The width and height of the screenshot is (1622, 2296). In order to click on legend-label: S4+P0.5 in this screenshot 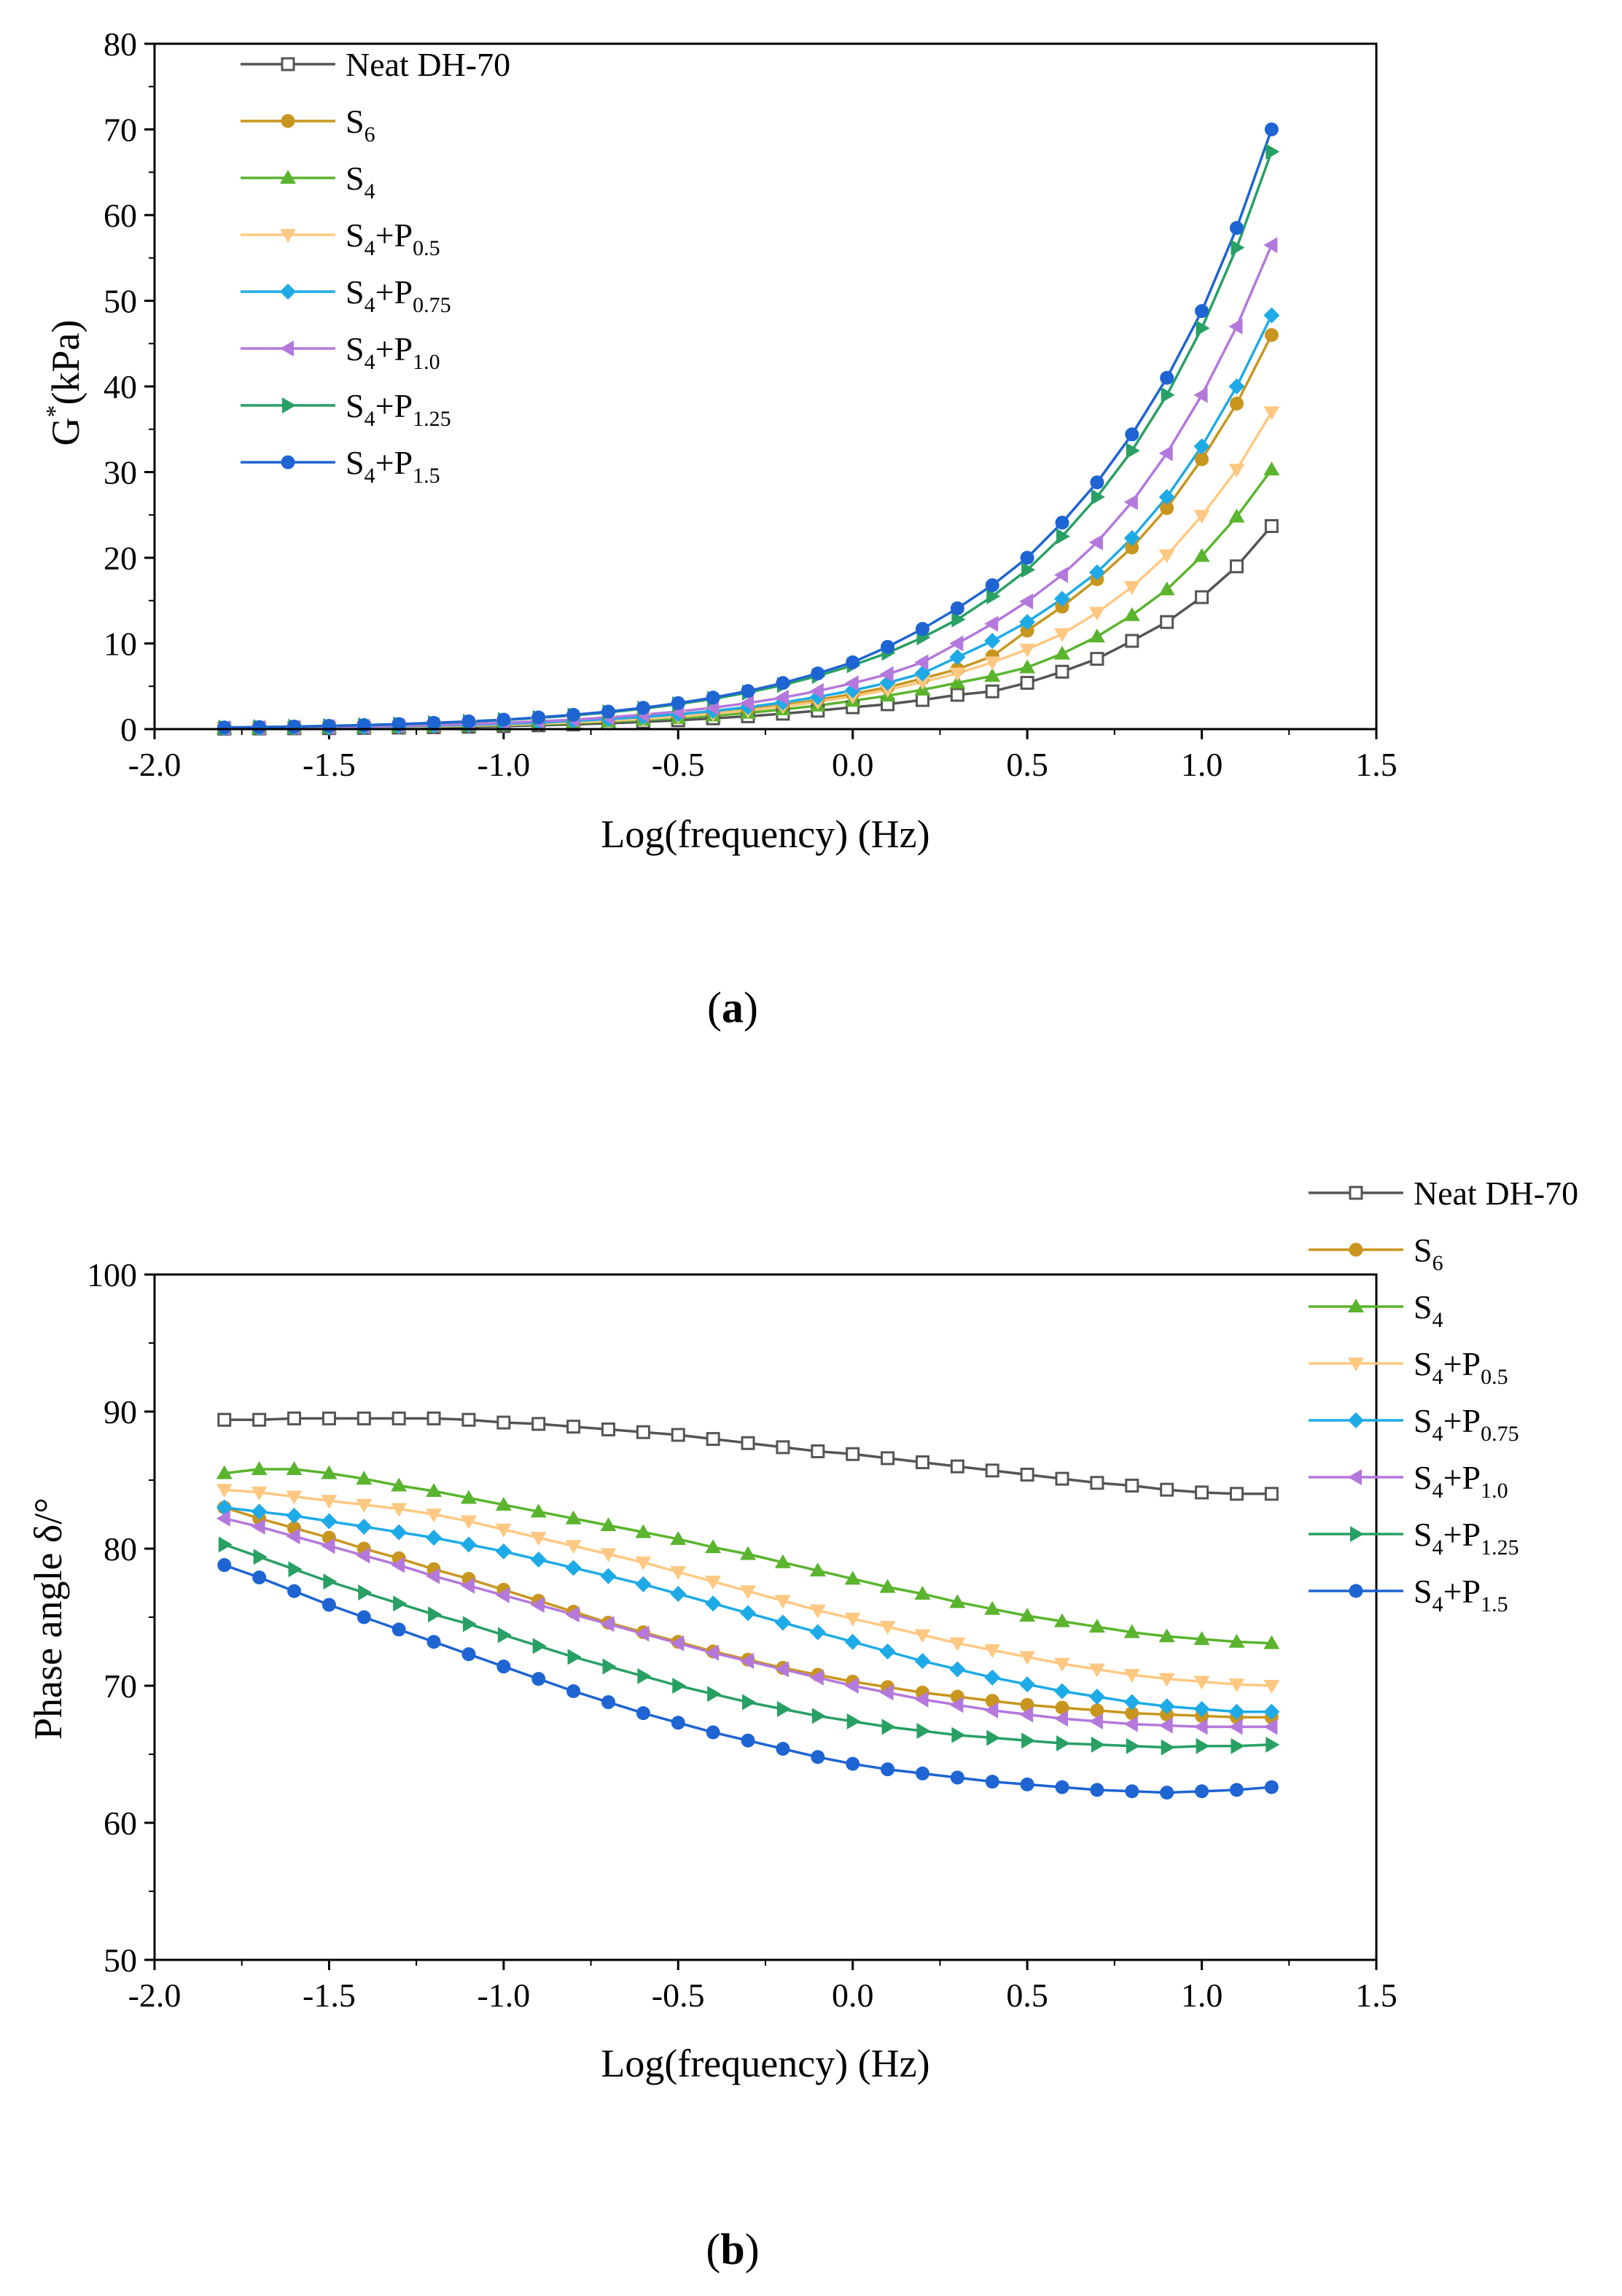, I will do `click(393, 239)`.